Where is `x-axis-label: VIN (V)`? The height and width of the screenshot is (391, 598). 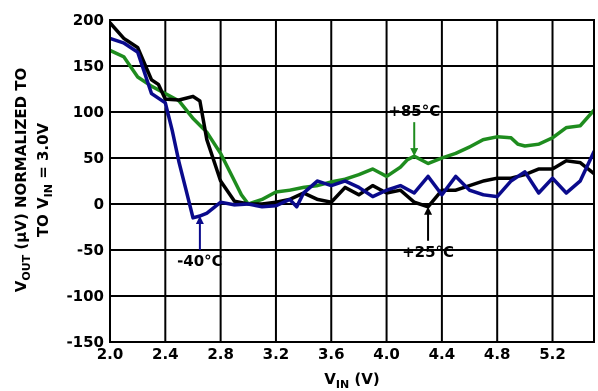
x-axis-label: VIN (V) is located at coordinates (351, 380).